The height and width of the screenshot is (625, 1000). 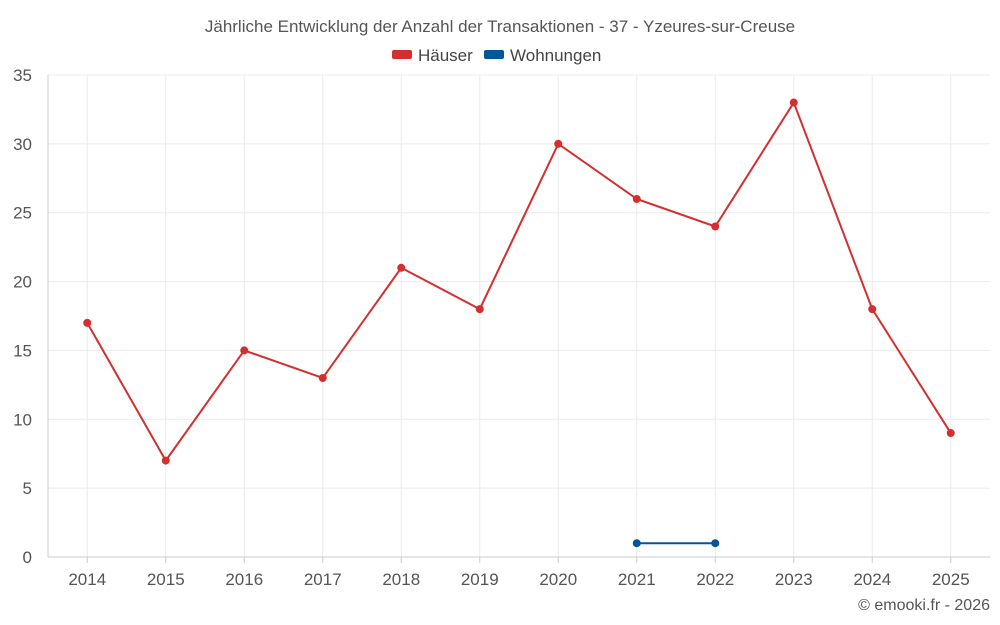 I want to click on legend-label-haeuser: Häuser, so click(x=445, y=55).